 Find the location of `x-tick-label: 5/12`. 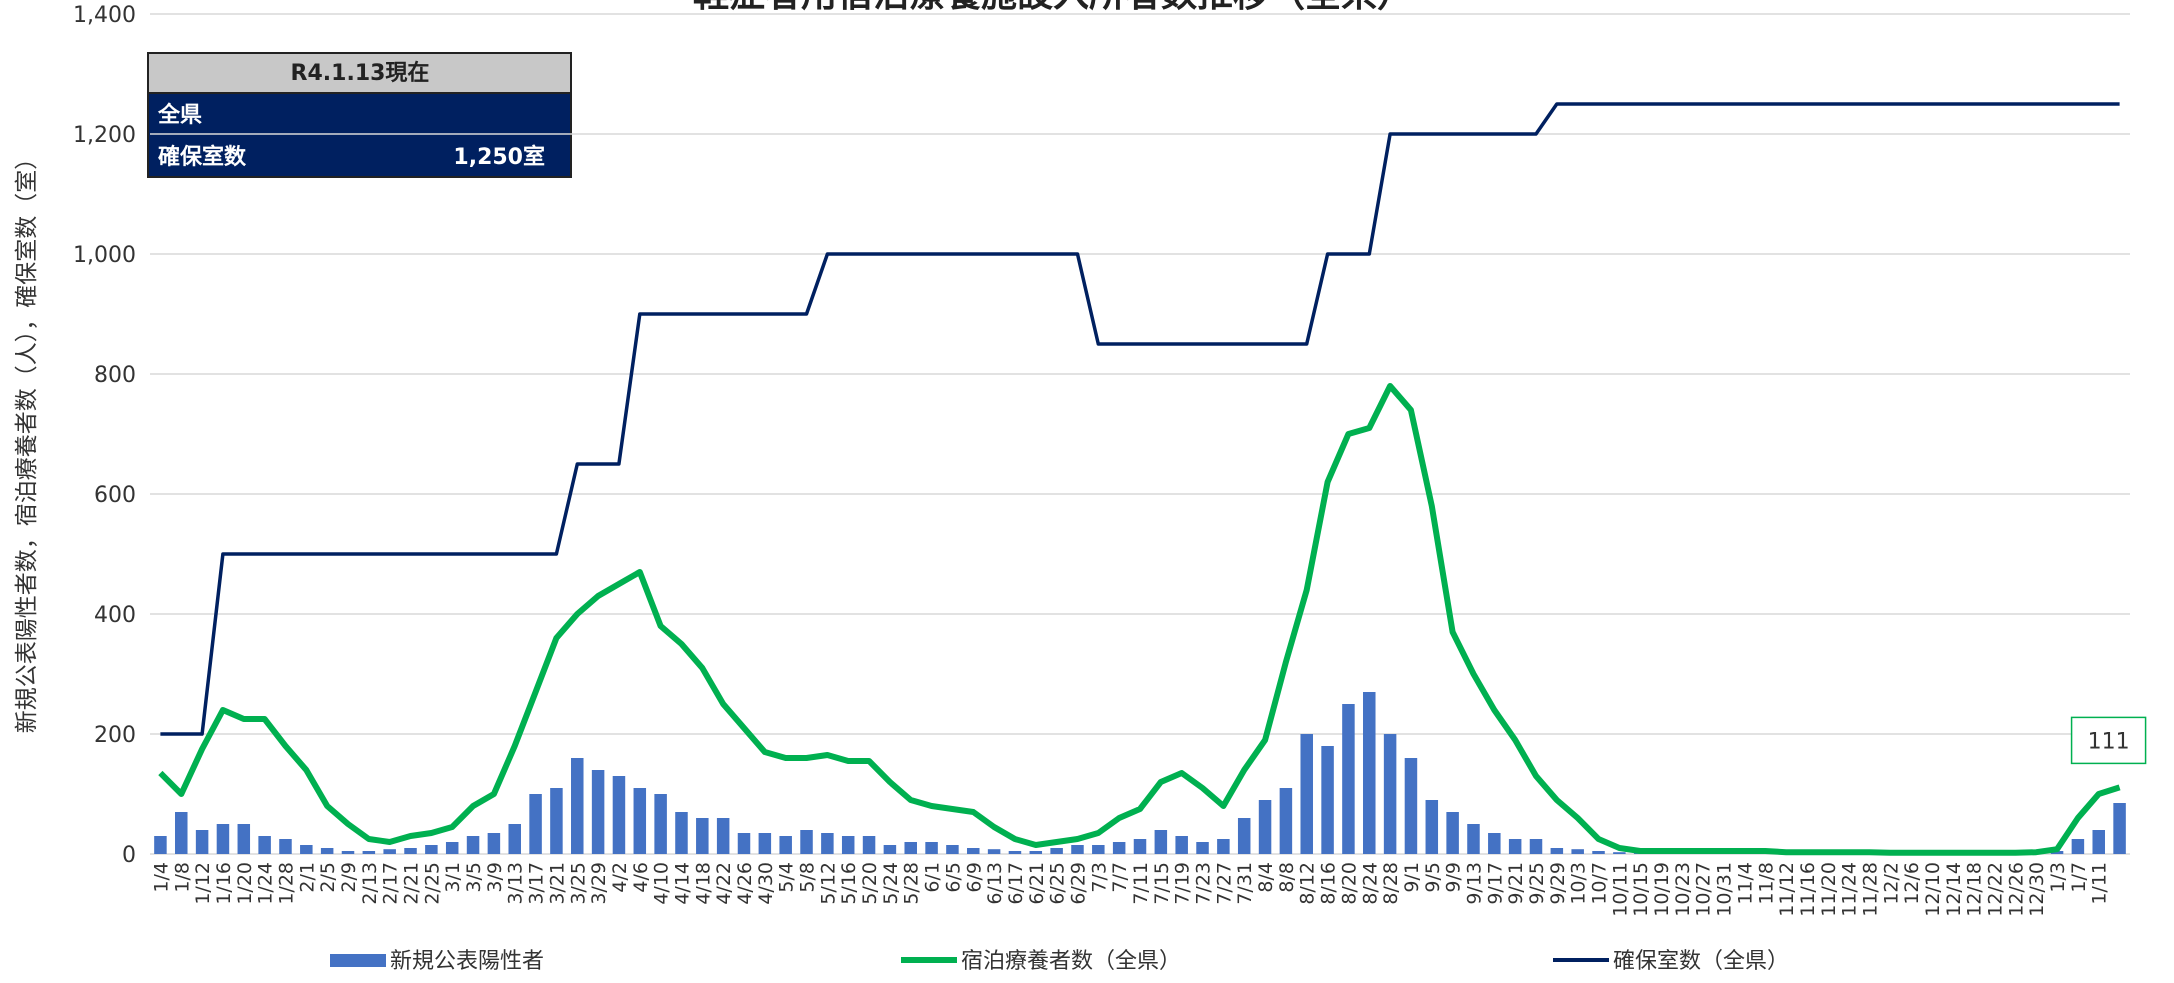

x-tick-label: 5/12 is located at coordinates (828, 883).